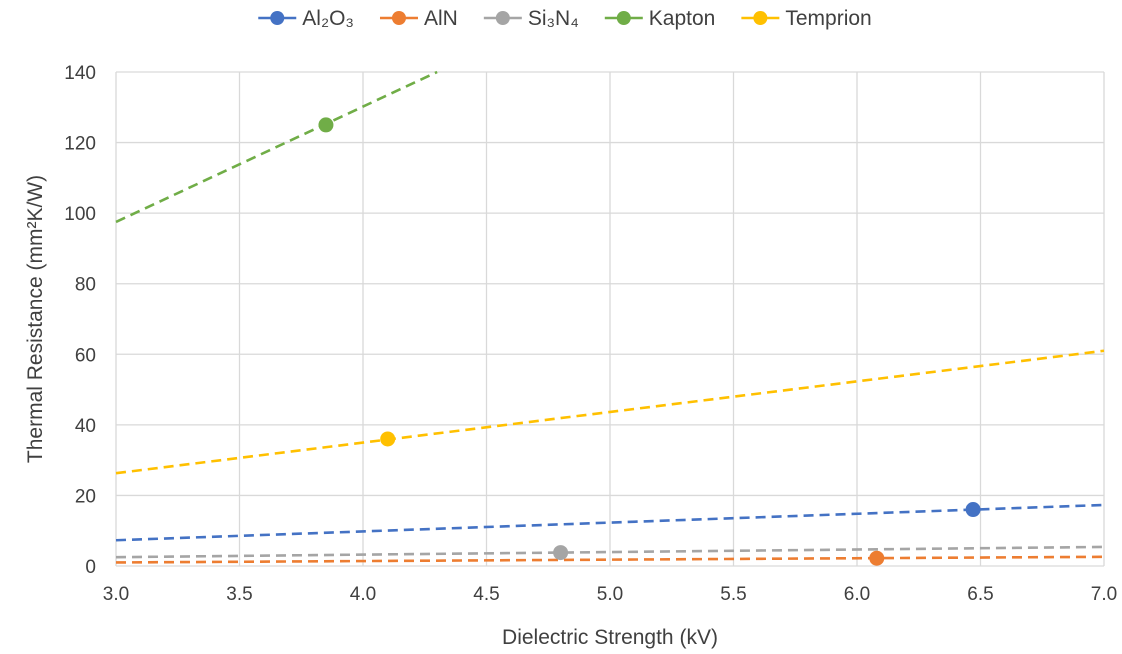 Image resolution: width=1122 pixels, height=654 pixels. Describe the element at coordinates (610, 594) in the screenshot. I see `x-tick-label: 5.0` at that location.